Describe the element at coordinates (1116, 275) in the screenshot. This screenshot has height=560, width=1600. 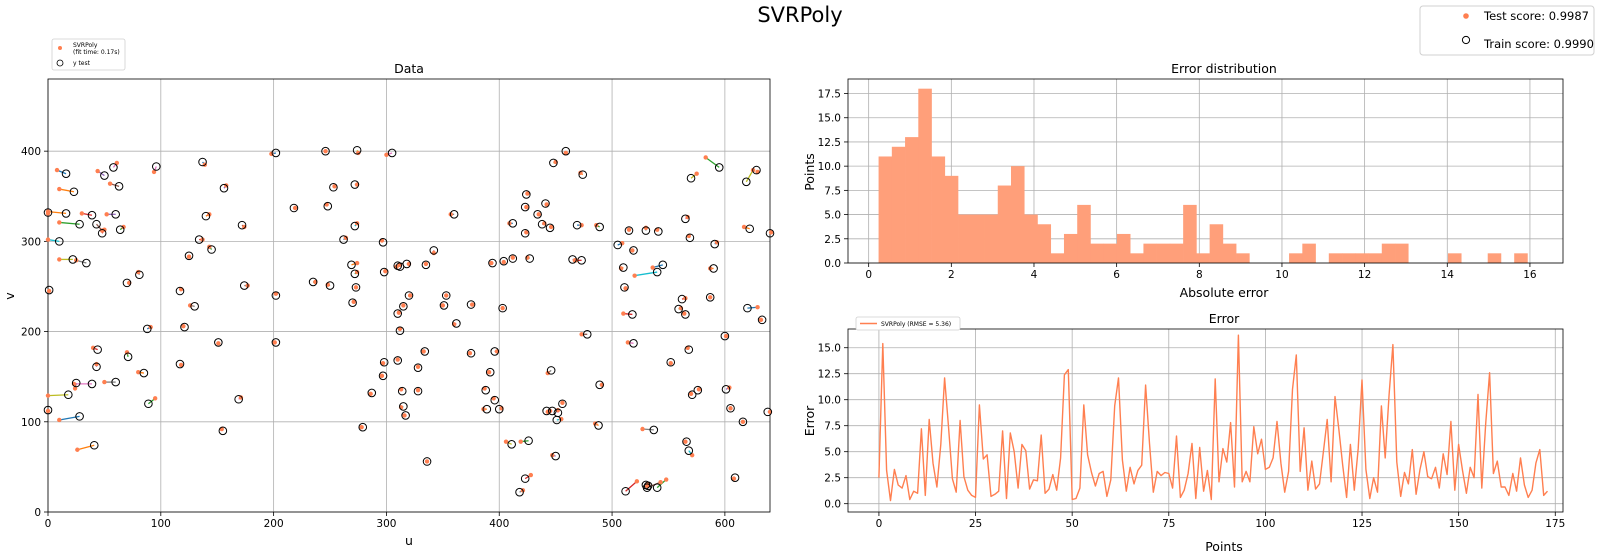
I see `histogram-xtick-label-3: 6` at that location.